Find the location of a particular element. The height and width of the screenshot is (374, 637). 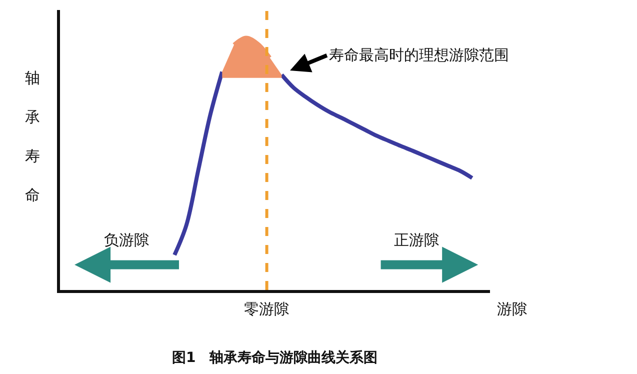

annotation: 正游隙 is located at coordinates (416, 240).